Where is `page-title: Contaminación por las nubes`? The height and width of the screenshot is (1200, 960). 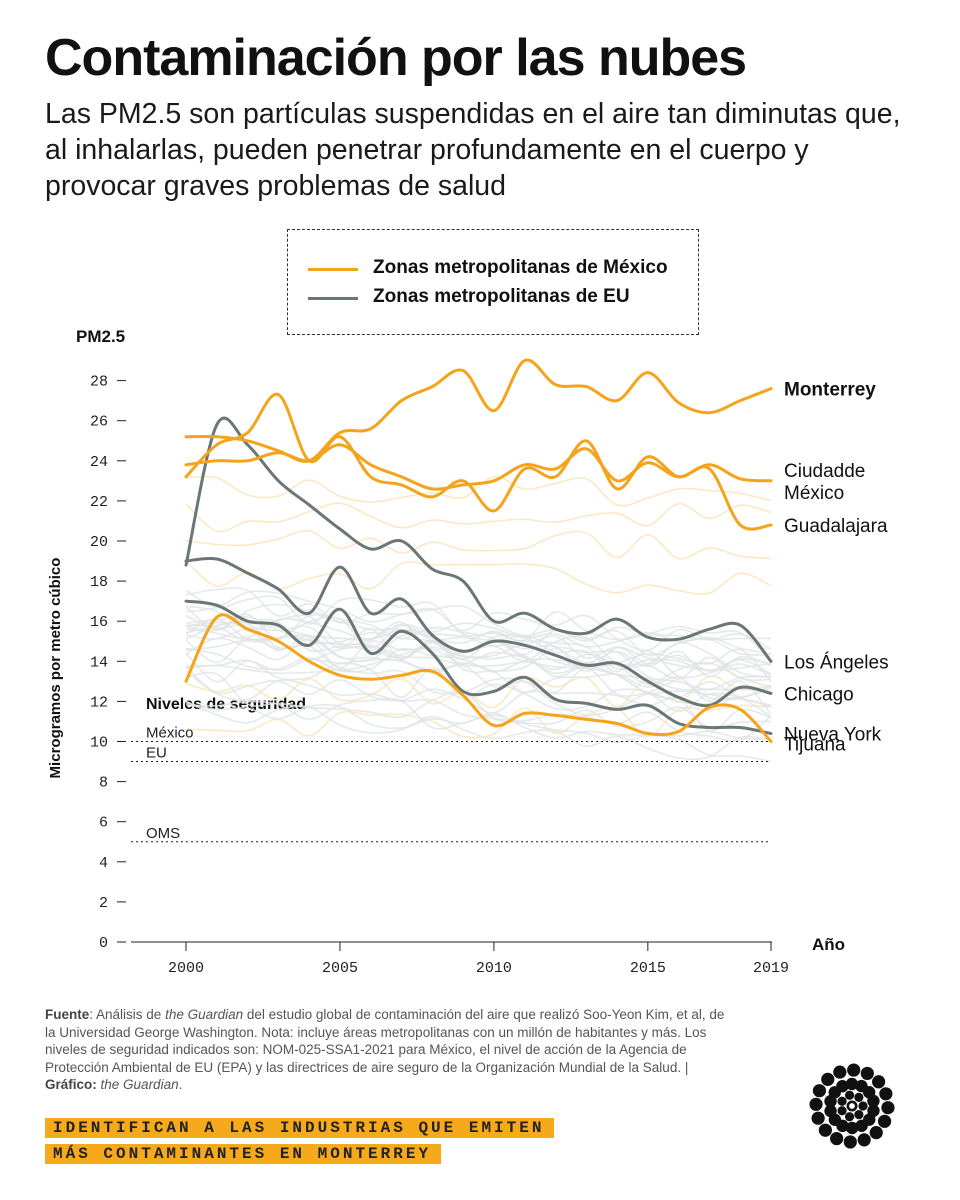
page-title: Contaminación por las nubes is located at coordinates (396, 58).